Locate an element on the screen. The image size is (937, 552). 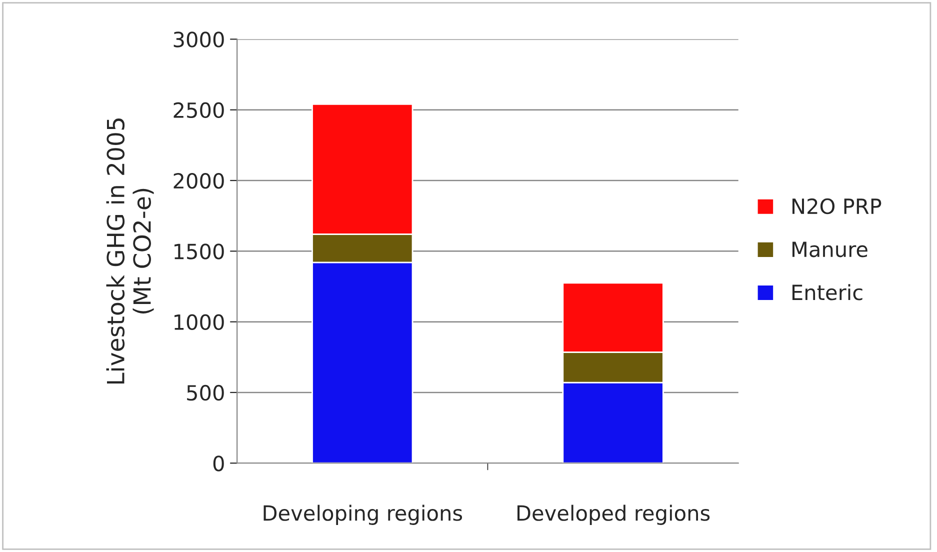
y-axis-title: Livestock GHG in 2005 (Mt CO2-e) is located at coordinates (130, 251).